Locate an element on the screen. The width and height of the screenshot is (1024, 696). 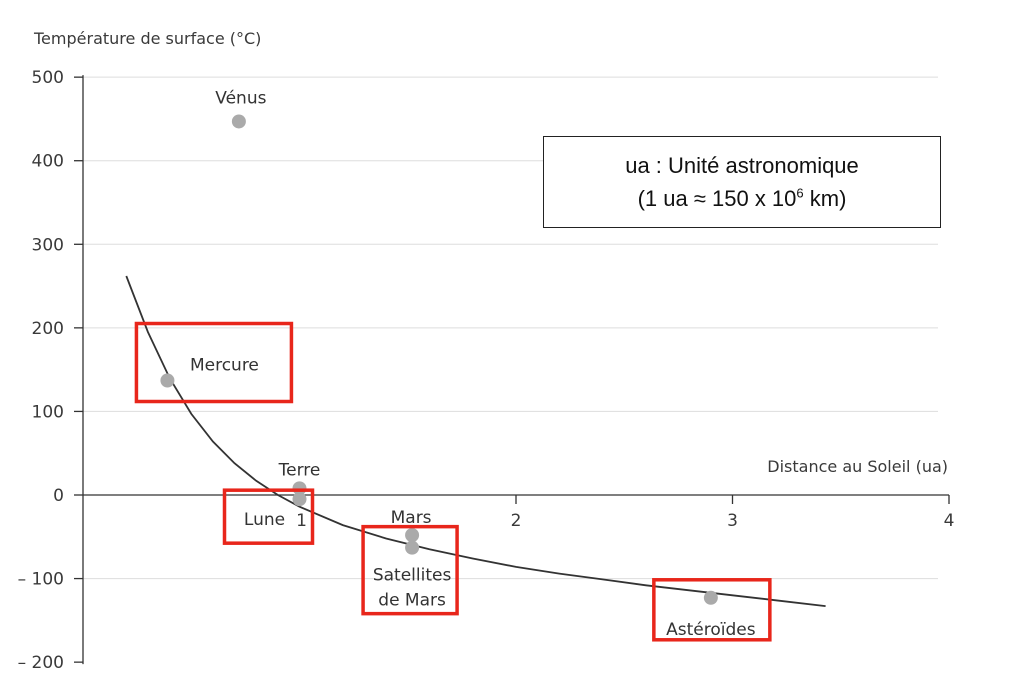
point-label: Astéroïdes is located at coordinates (711, 630).